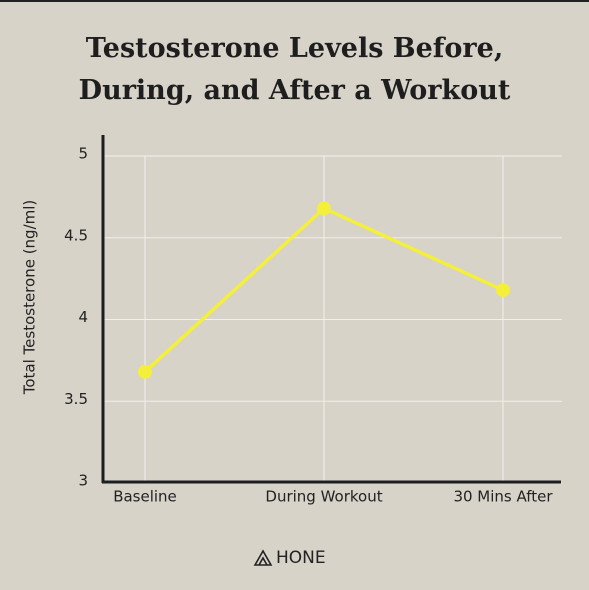  I want to click on x-tick-label: During Workout, so click(323, 497).